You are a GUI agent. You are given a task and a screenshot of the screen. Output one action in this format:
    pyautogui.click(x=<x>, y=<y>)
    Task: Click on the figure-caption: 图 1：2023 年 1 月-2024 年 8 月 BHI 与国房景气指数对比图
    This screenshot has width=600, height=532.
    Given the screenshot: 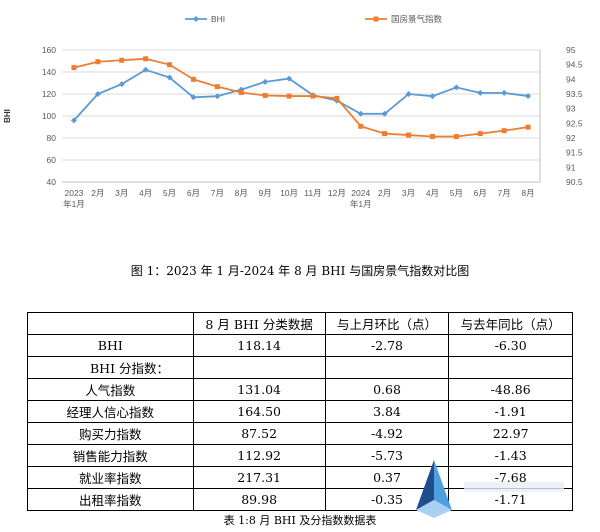 What is the action you would take?
    pyautogui.click(x=300, y=271)
    